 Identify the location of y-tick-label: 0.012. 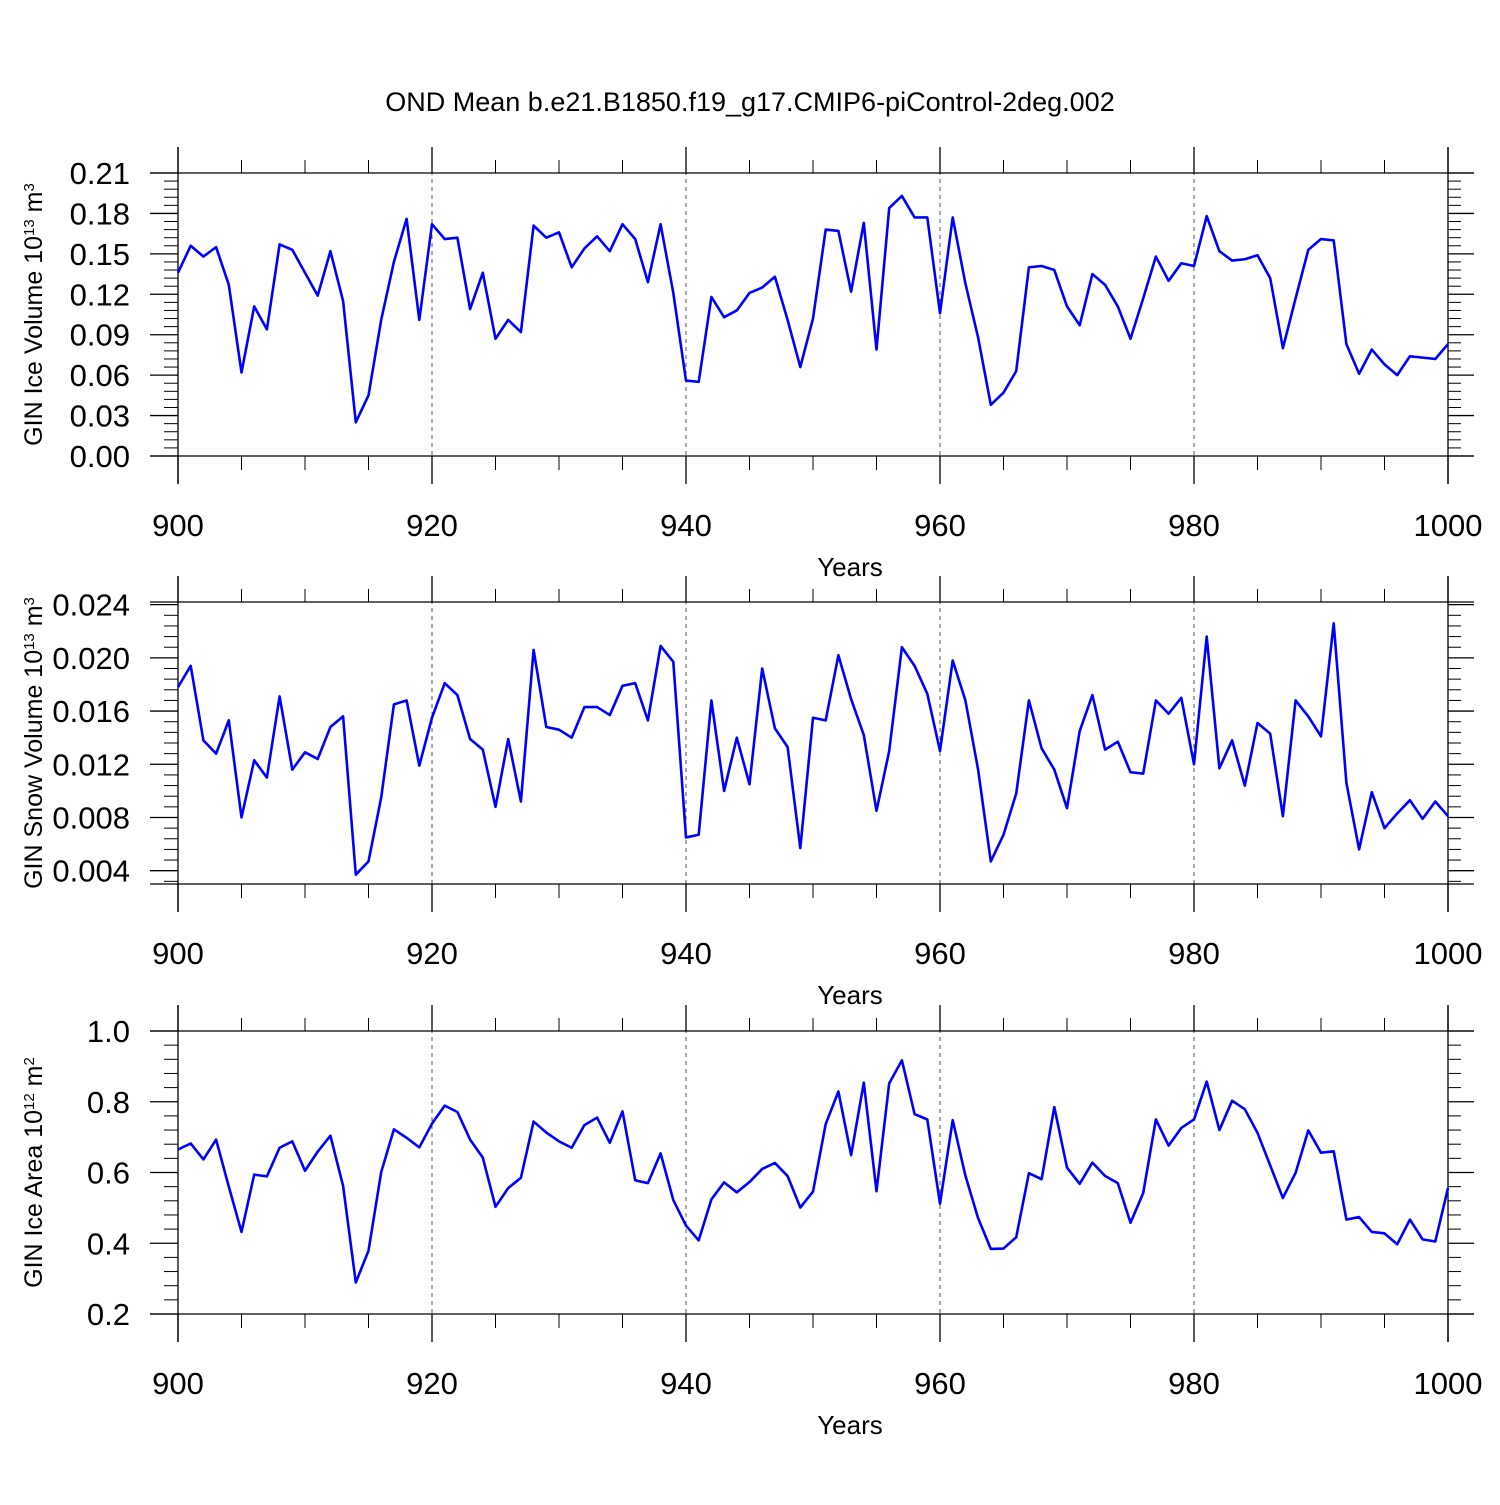
(91, 764).